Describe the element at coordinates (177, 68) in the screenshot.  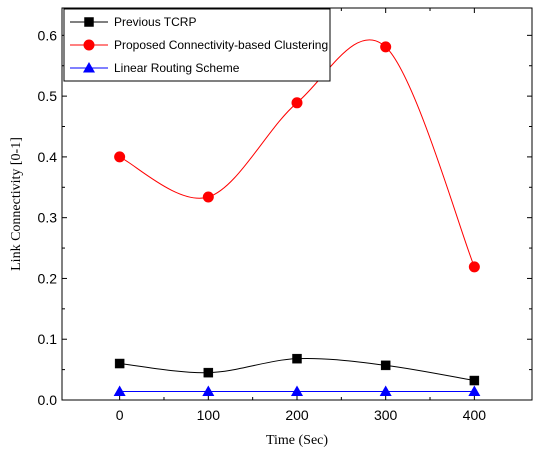
I see `legend-label: Linear Routing Scheme` at that location.